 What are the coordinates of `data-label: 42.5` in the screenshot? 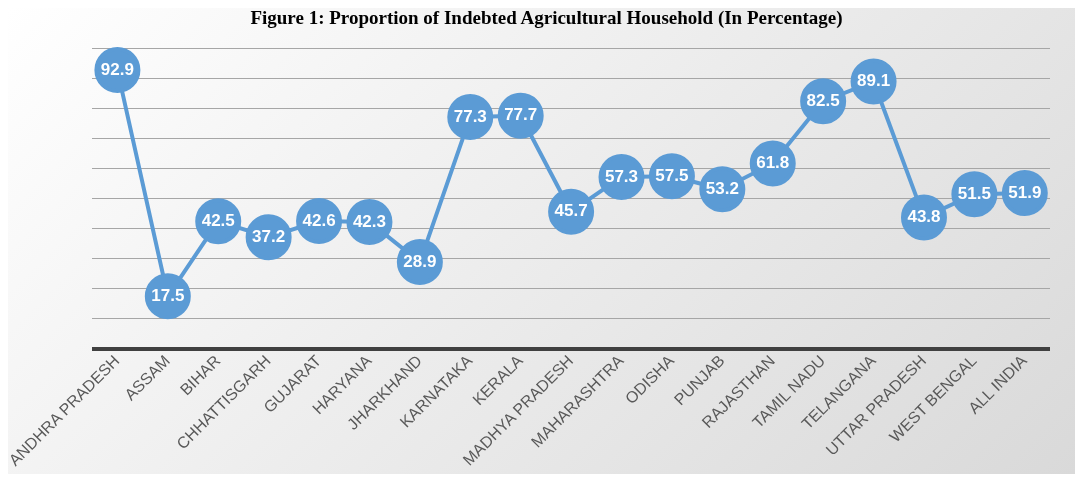 It's located at (218, 220).